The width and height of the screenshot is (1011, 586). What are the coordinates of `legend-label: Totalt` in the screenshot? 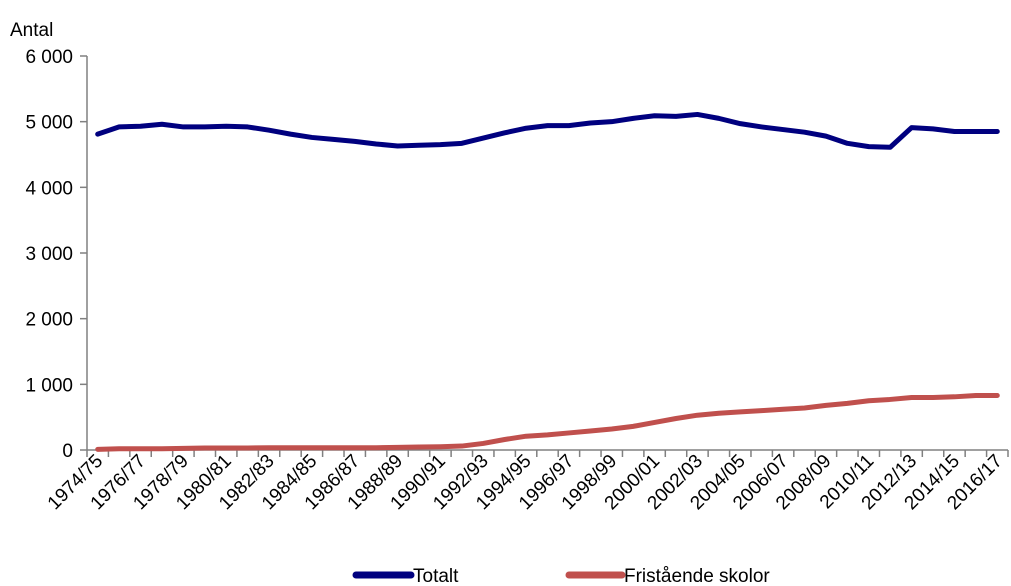 It's located at (436, 576).